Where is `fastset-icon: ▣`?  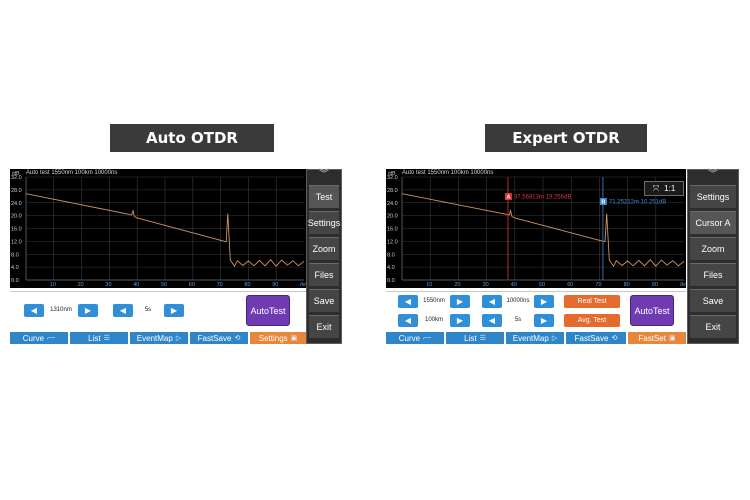 fastset-icon: ▣ is located at coordinates (672, 338).